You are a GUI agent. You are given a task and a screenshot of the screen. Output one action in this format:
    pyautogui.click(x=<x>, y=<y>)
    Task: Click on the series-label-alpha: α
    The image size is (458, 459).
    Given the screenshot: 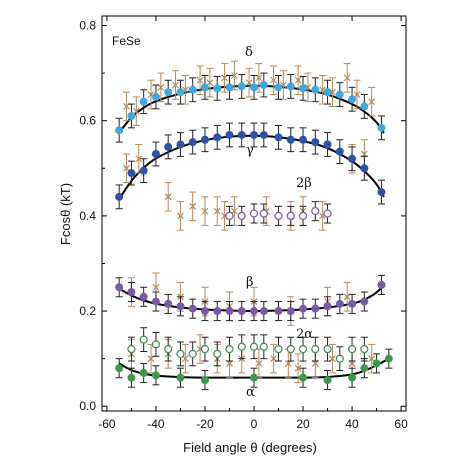 What is the action you would take?
    pyautogui.click(x=250, y=392)
    